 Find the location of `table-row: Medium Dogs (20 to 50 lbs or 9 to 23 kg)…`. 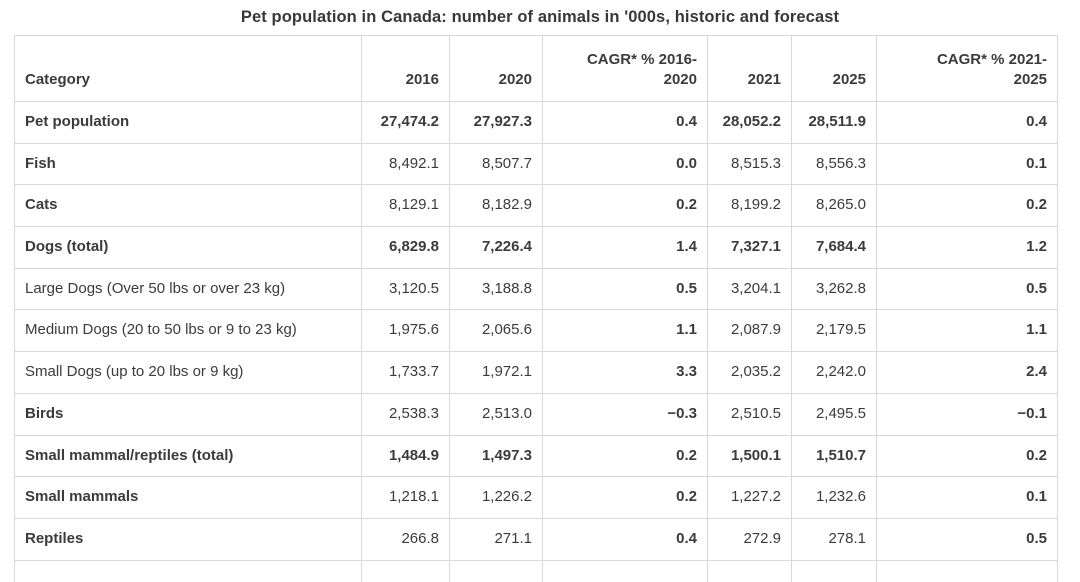

table-row: Medium Dogs (20 to 50 lbs or 9 to 23 kg)… is located at coordinates (536, 331).